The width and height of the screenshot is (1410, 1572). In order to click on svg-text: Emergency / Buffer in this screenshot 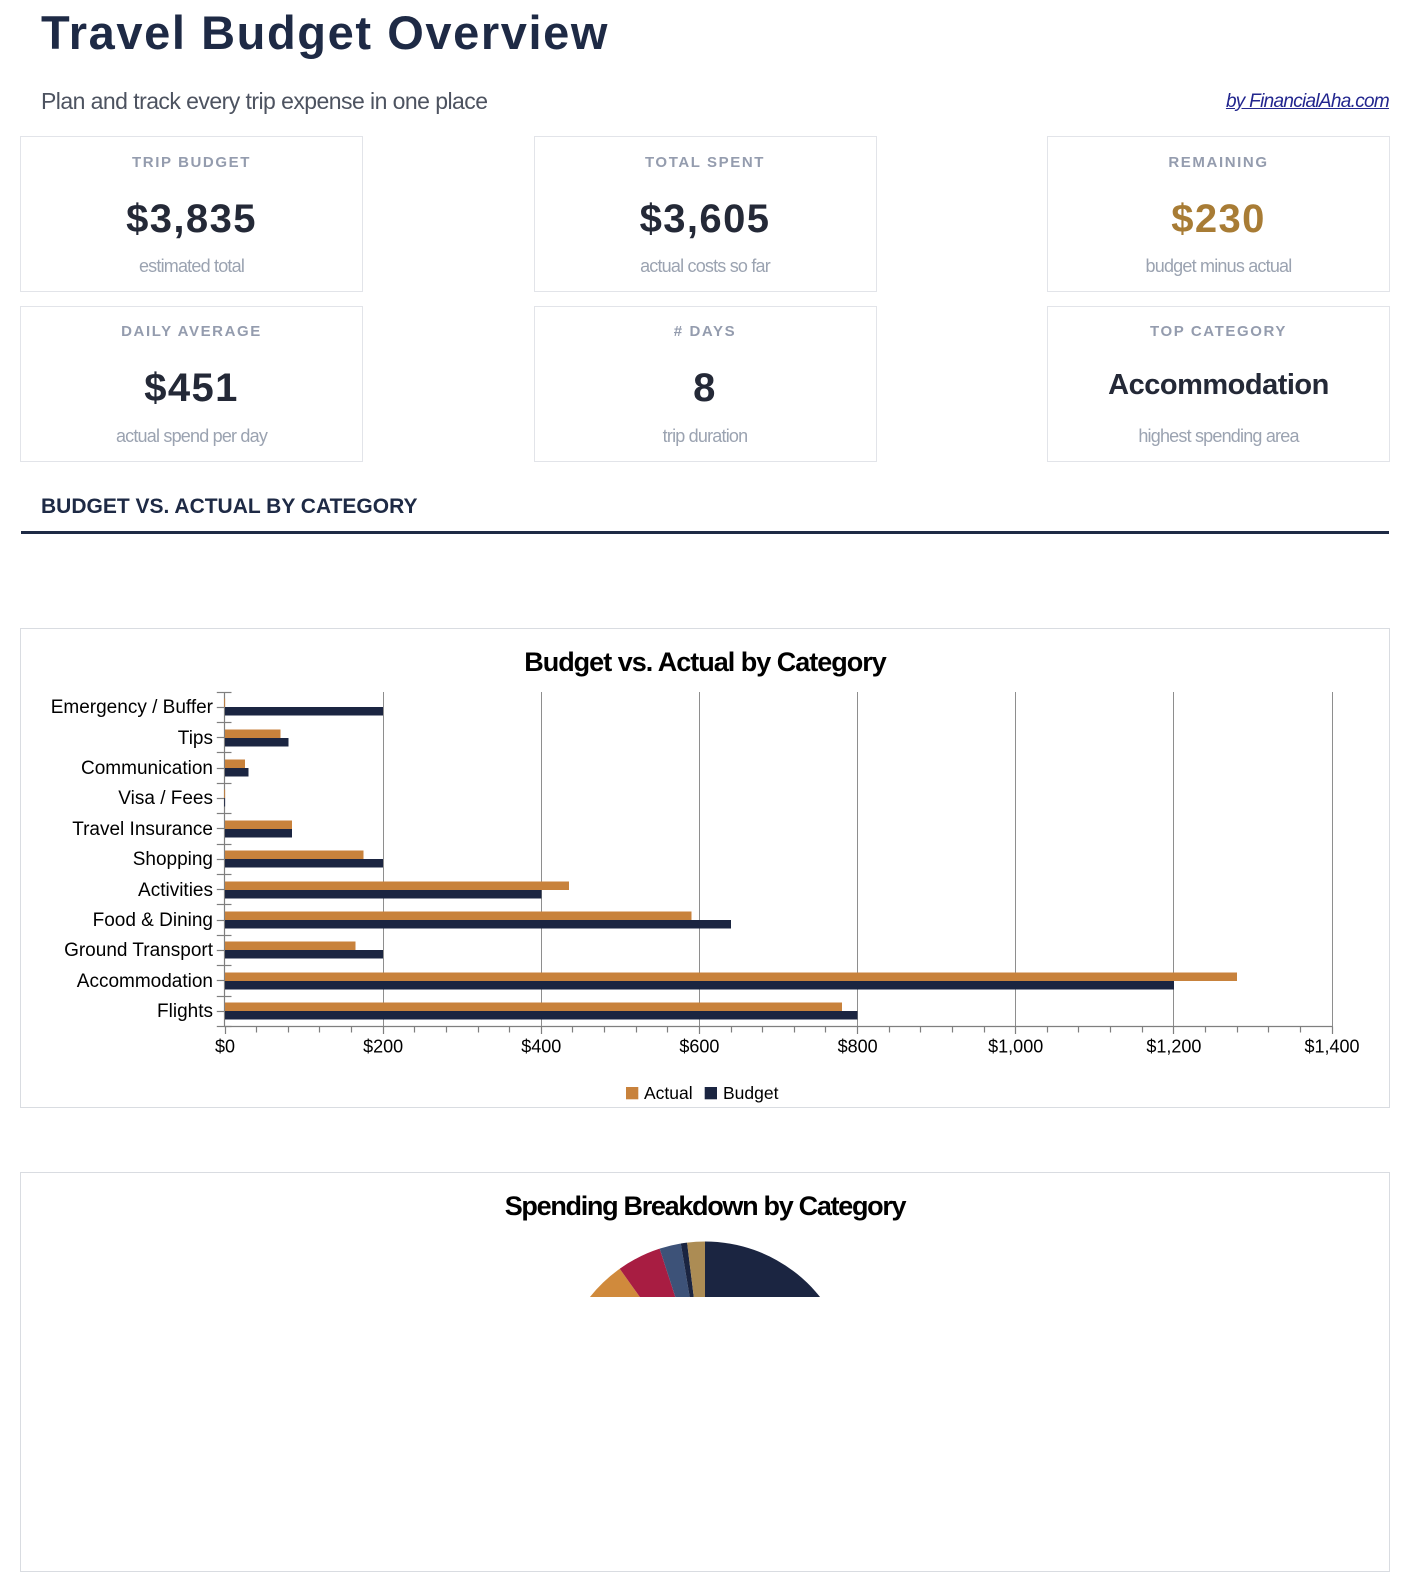, I will do `click(132, 707)`.